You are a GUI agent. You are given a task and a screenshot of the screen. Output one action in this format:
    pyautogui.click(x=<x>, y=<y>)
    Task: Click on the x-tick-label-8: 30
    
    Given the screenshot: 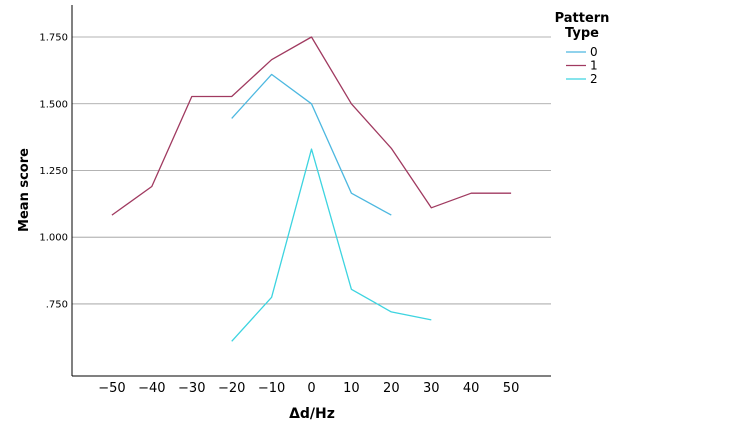 What is the action you would take?
    pyautogui.click(x=431, y=388)
    